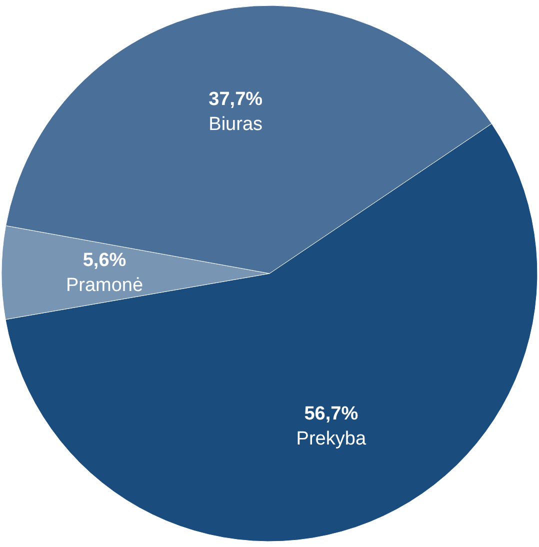 The image size is (539, 547). What do you see at coordinates (104, 260) in the screenshot?
I see `data-label: 5,6%` at bounding box center [104, 260].